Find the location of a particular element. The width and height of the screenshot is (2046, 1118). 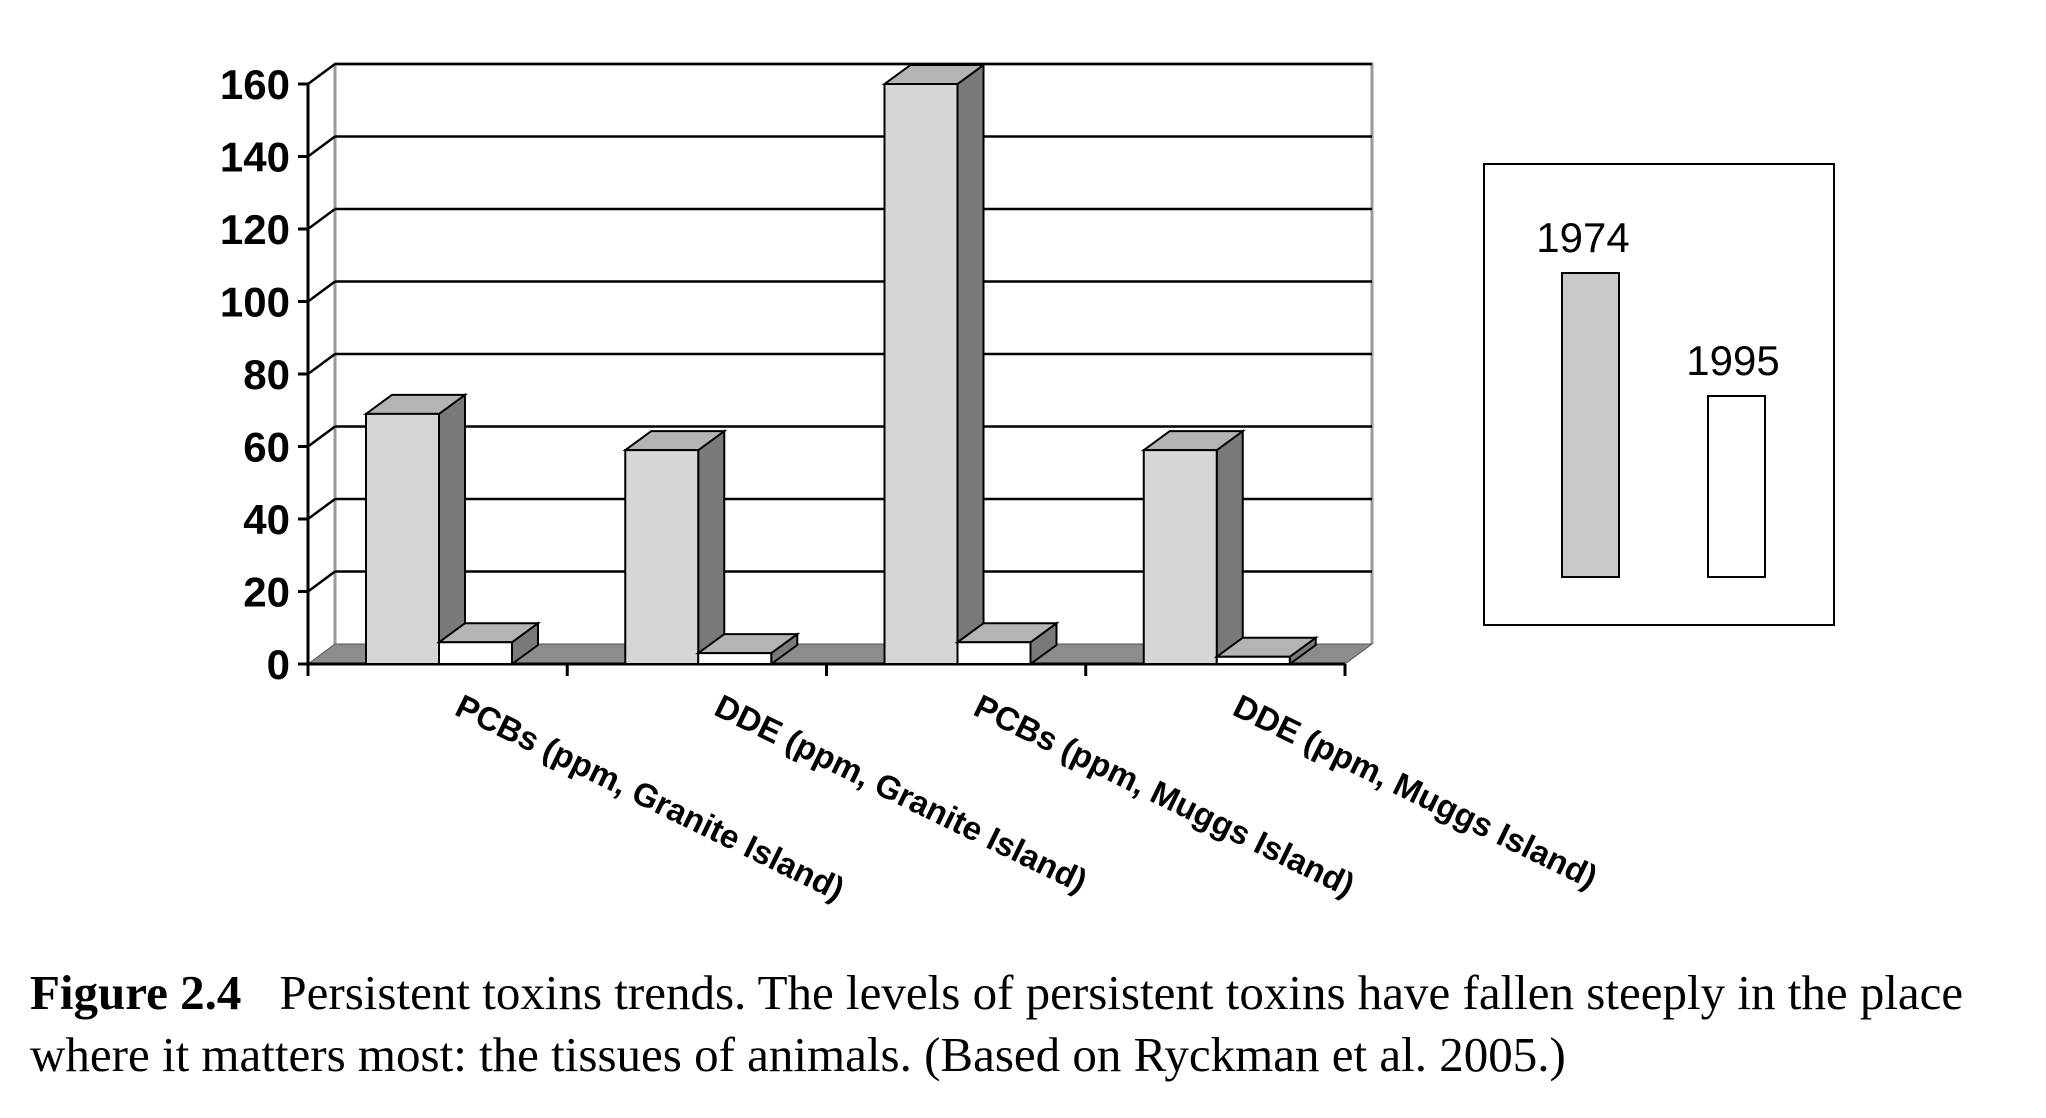

legend-box is located at coordinates (1659, 394).